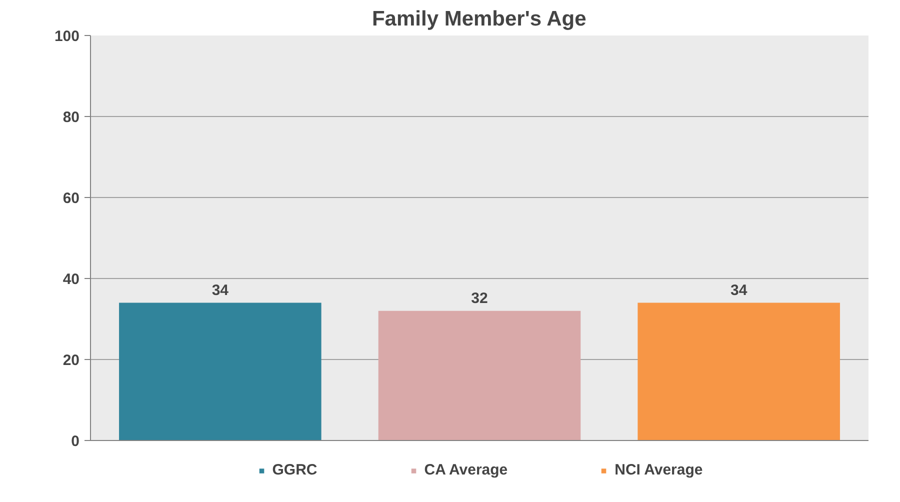 This screenshot has height=502, width=900. What do you see at coordinates (67, 36) in the screenshot?
I see `y-tick-label: 100` at bounding box center [67, 36].